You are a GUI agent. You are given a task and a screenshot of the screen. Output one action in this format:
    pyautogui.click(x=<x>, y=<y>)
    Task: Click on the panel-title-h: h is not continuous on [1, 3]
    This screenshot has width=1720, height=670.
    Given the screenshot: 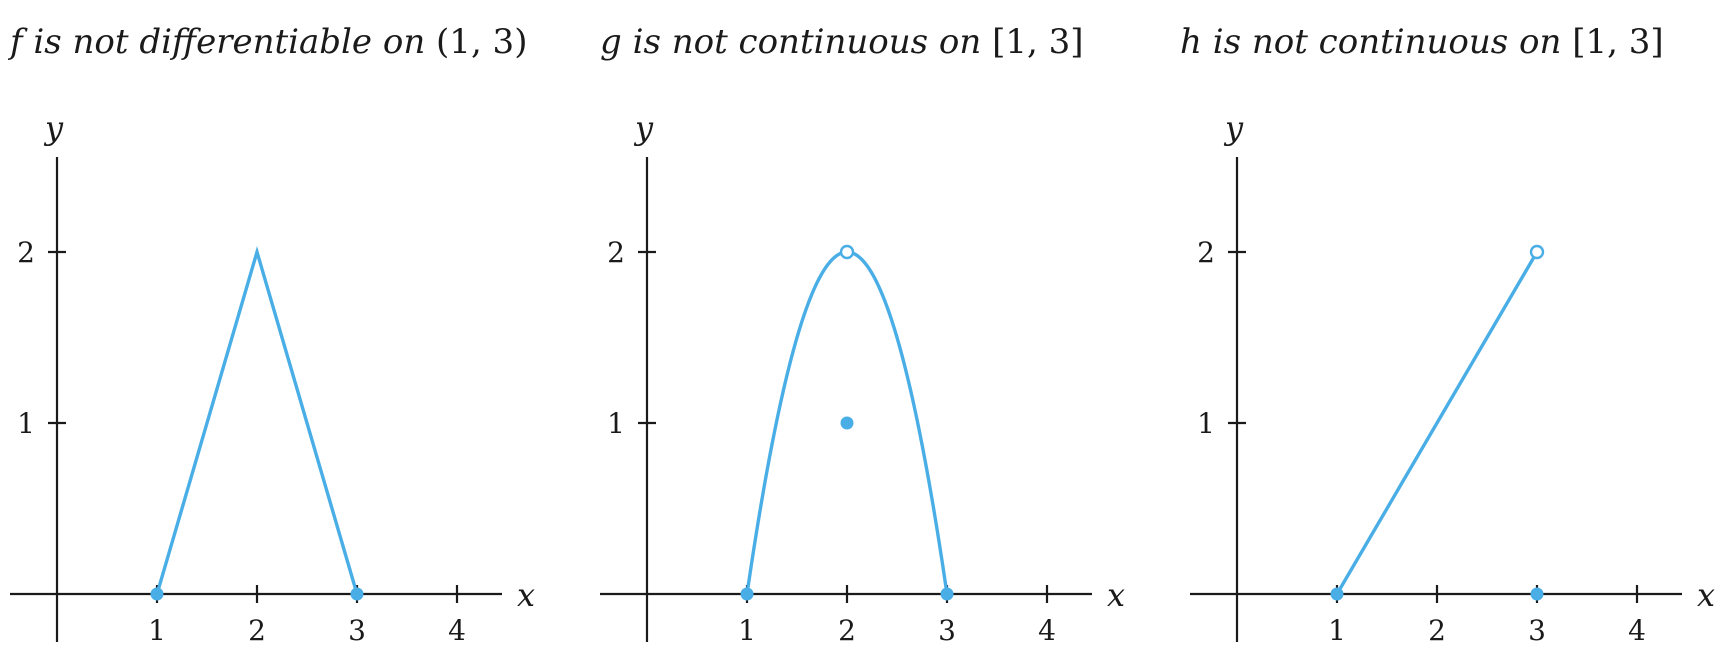 What is the action you would take?
    pyautogui.click(x=1422, y=42)
    